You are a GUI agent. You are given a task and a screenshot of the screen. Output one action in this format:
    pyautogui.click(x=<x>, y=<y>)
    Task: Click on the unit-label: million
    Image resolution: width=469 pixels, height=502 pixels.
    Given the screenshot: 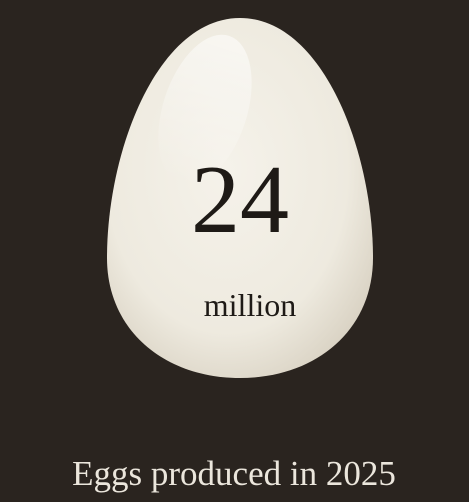 What is the action you would take?
    pyautogui.click(x=250, y=305)
    